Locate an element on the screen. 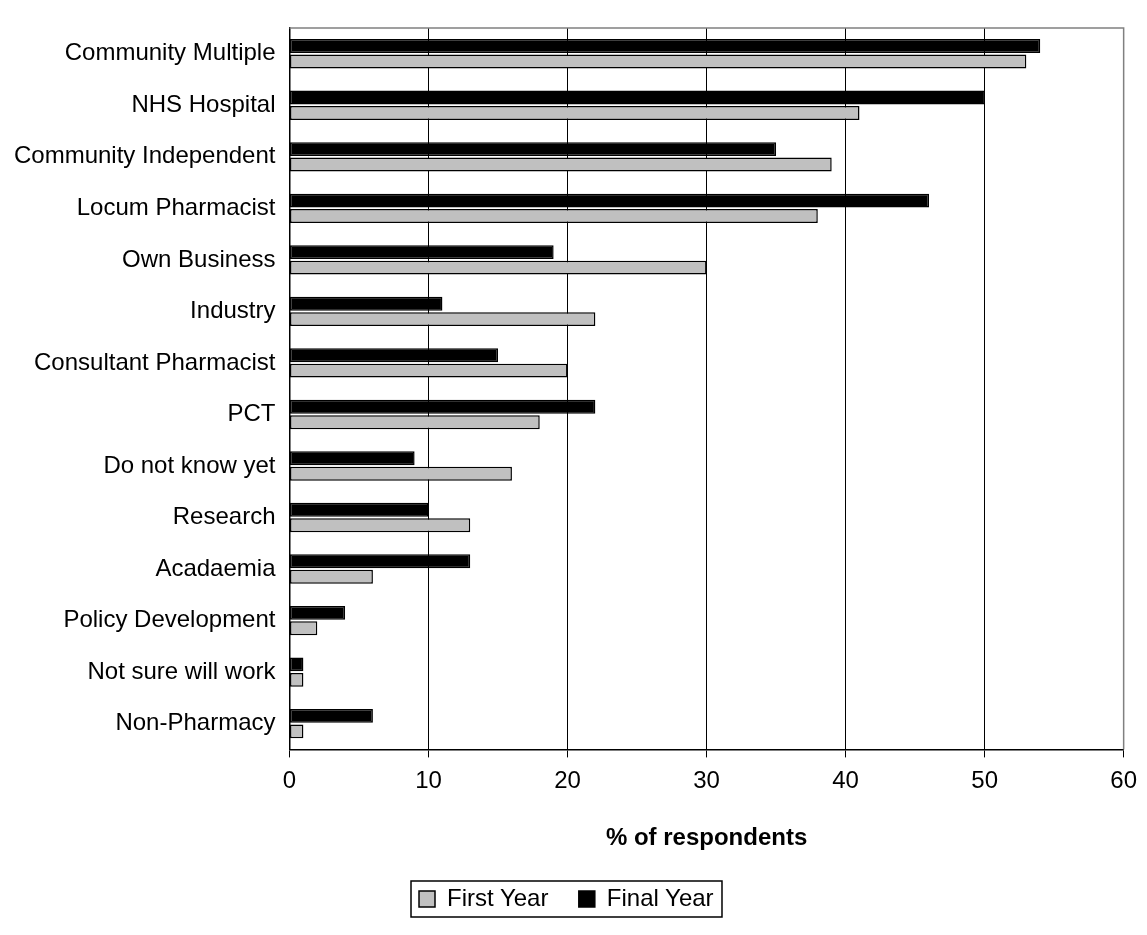 This screenshot has width=1147, height=935. y-tick-label: Locum Pharmacist is located at coordinates (176, 206).